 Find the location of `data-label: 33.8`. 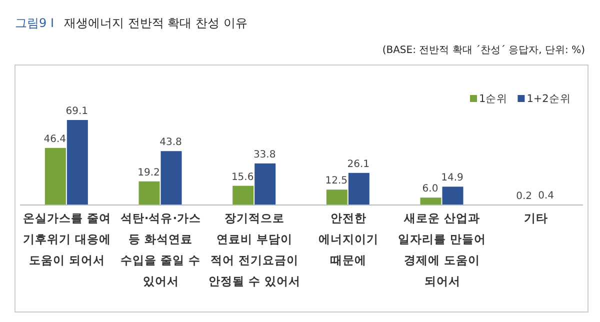

data-label: 33.8 is located at coordinates (264, 154).